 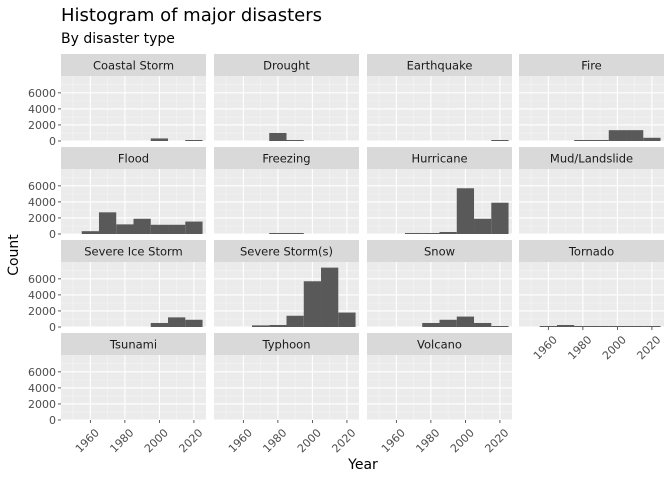 I want to click on facet-earthquake: Earthquake, so click(x=439, y=98).